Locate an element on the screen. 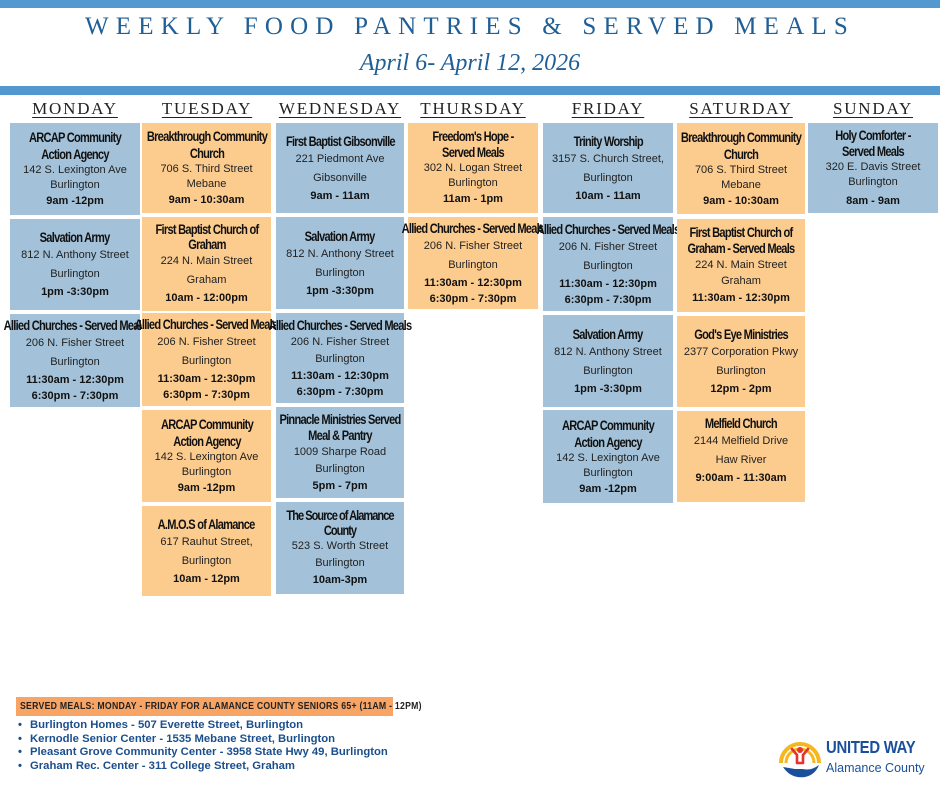 This screenshot has width=940, height=788. pantry-time: 12pm - 2pm is located at coordinates (741, 389).